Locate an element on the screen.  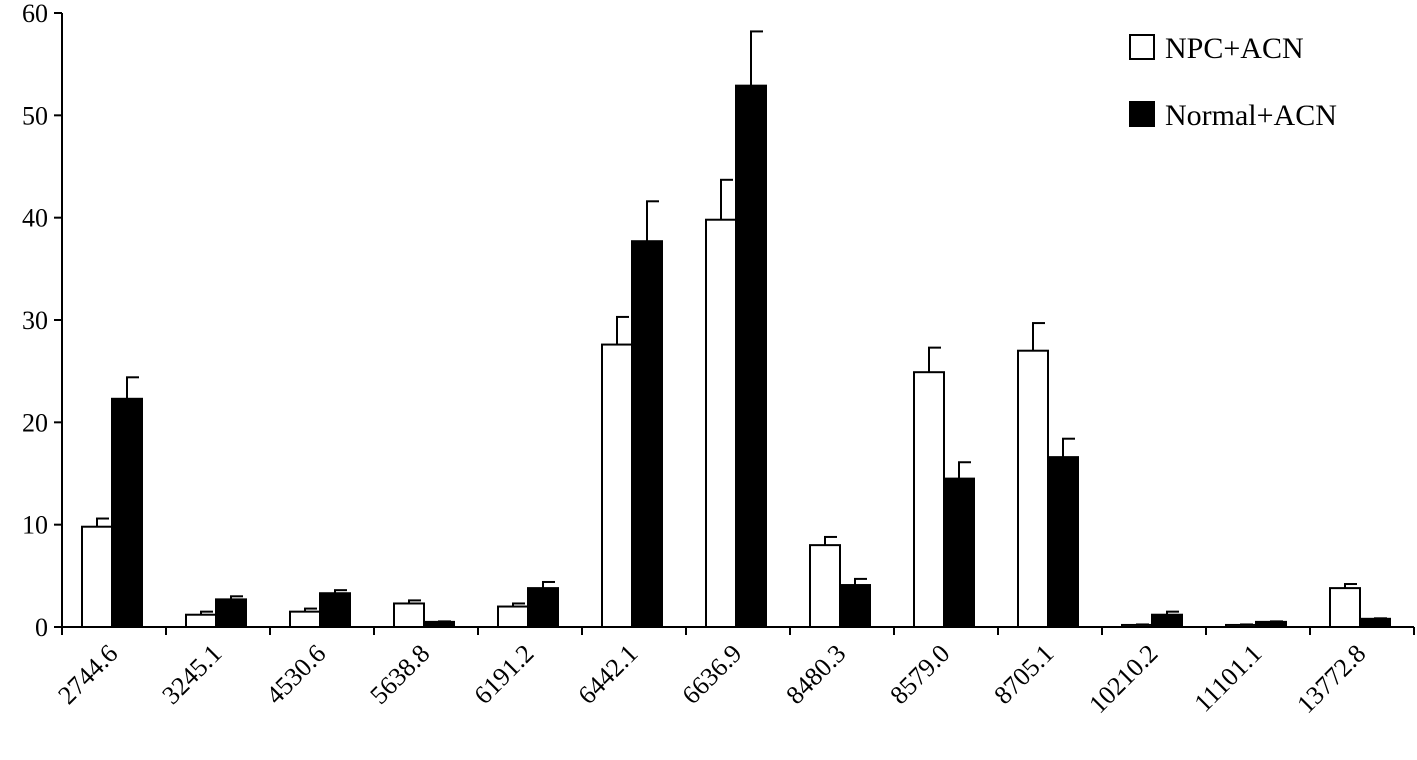
x-tick-label: 5638.8 is located at coordinates (399, 674).